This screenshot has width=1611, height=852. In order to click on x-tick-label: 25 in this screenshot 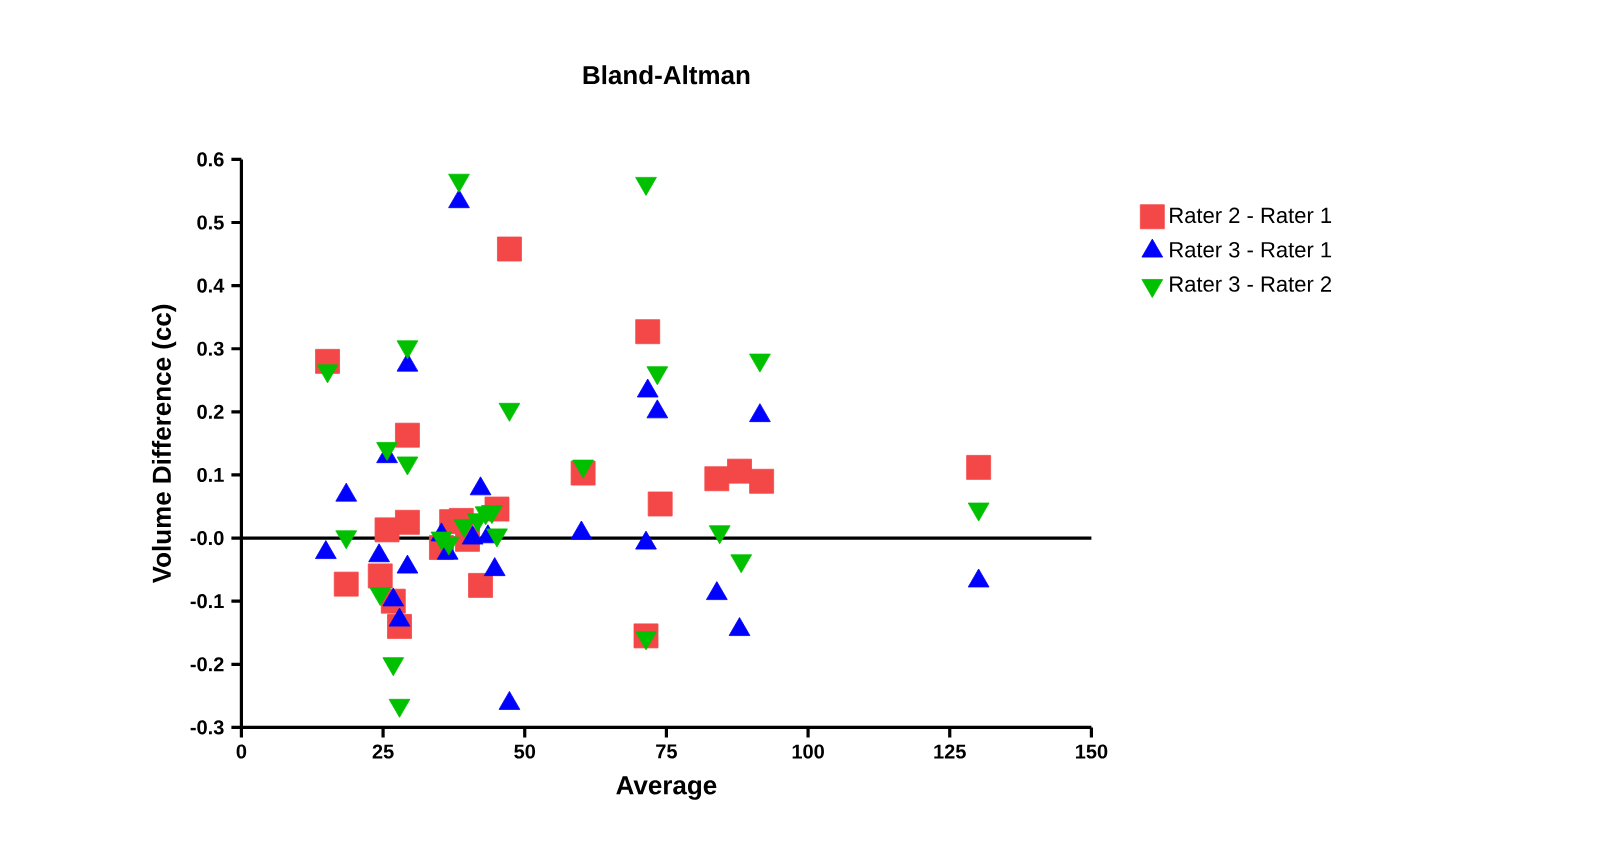, I will do `click(383, 751)`.